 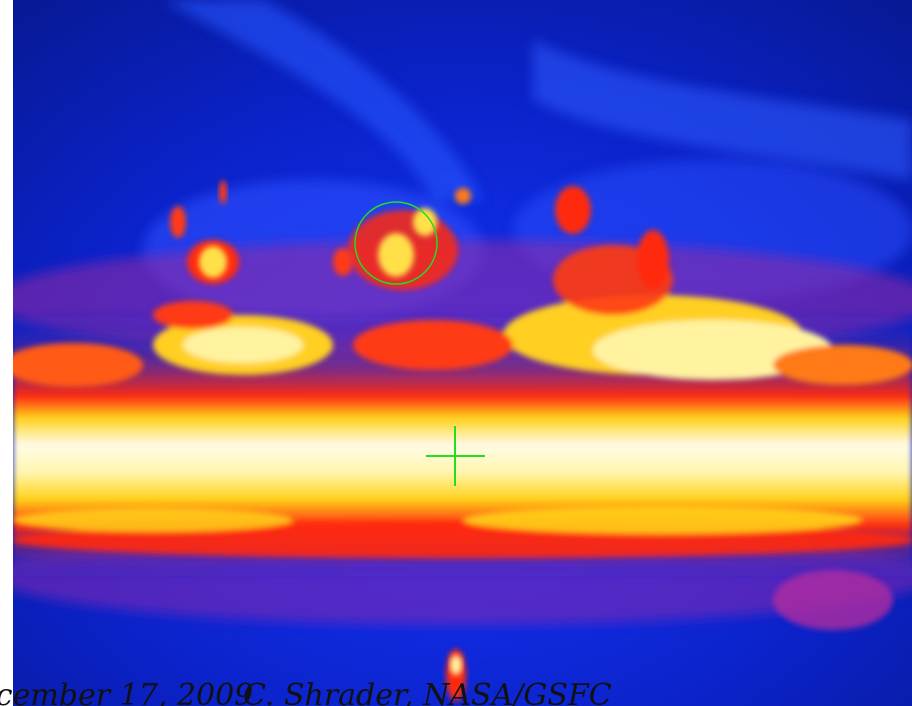 I want to click on footer-date: December 17, 2009, so click(x=126, y=691).